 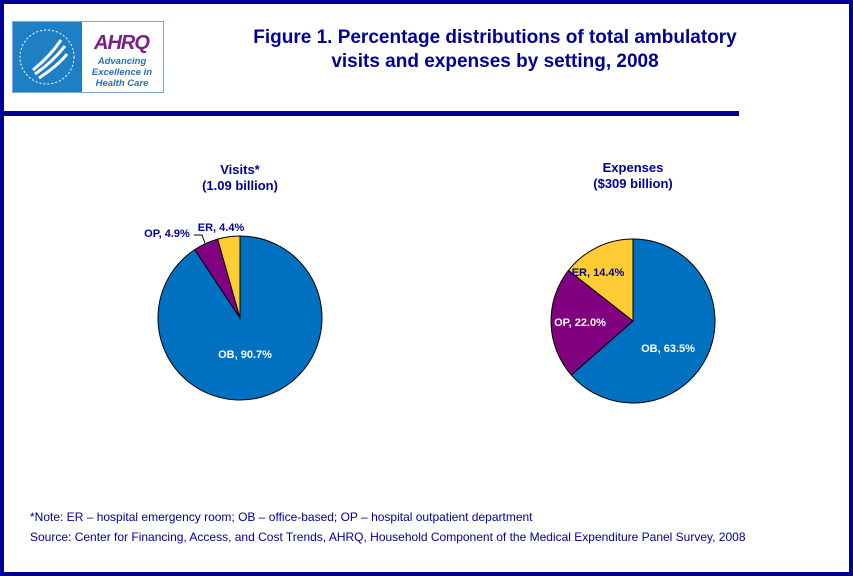 I want to click on ahrq-tagline: Advancing Excellence in Health Care, so click(x=122, y=72).